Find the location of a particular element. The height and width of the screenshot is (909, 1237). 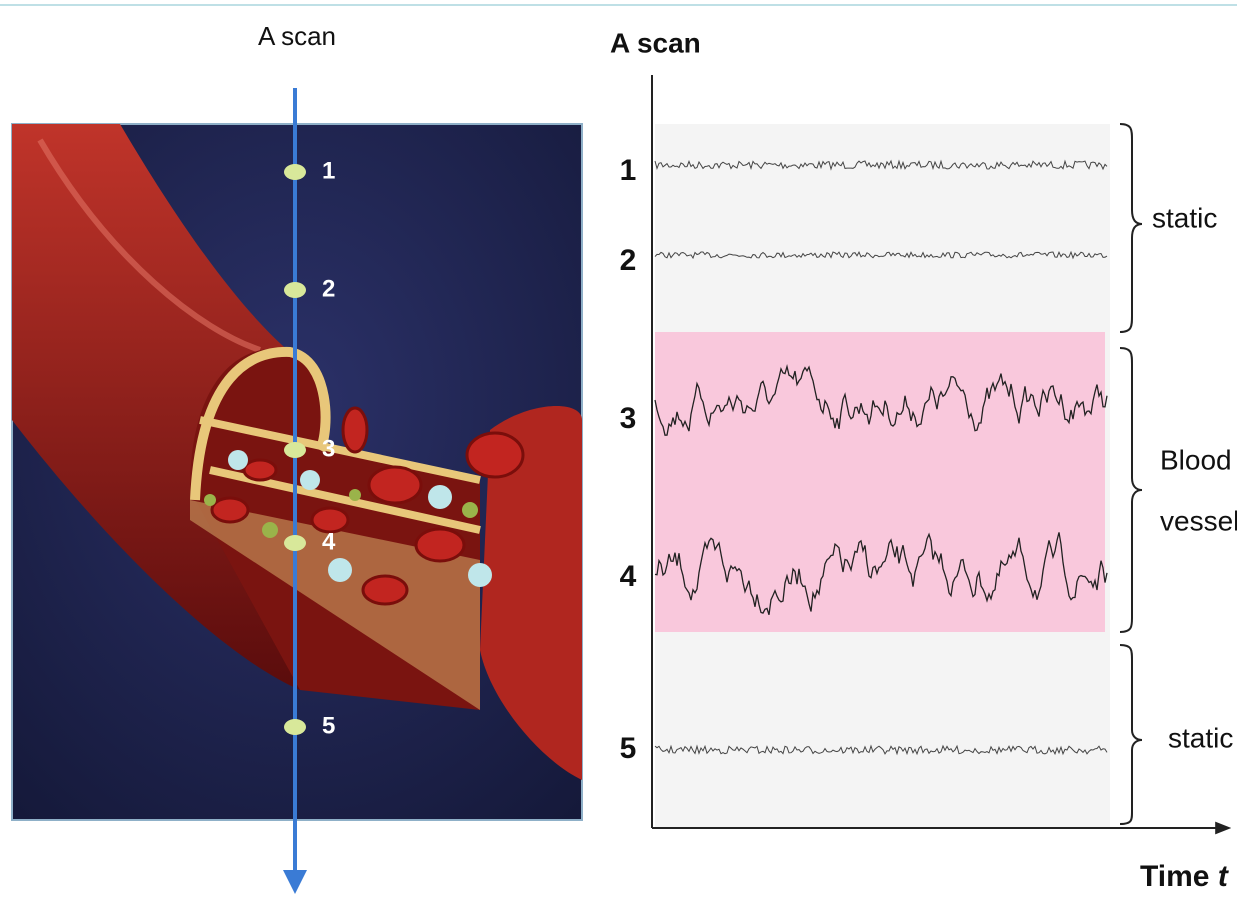

right-title: A scan is located at coordinates (655, 42).